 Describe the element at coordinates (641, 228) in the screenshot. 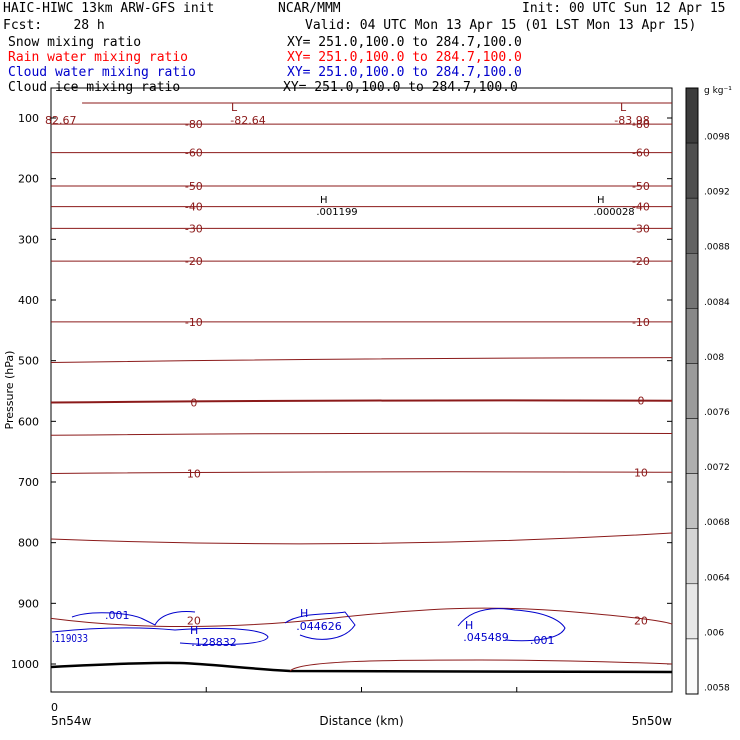

I see `isotherm-label-right: -30` at that location.